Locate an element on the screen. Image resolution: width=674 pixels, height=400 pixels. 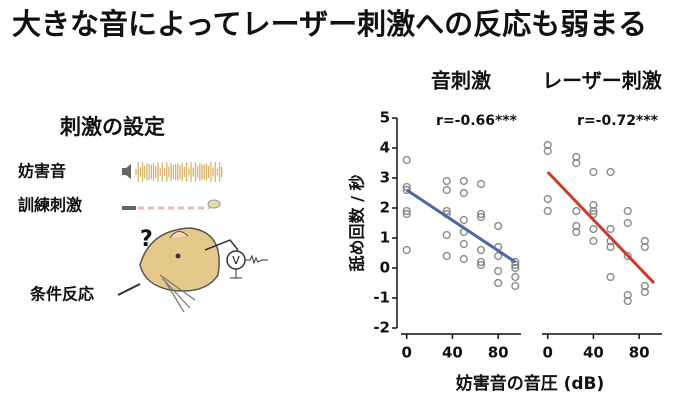
diagram-label: 妨害音 is located at coordinates (41, 171).